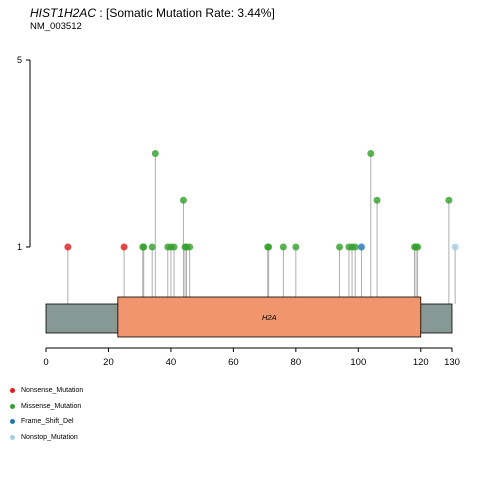  I want to click on legend-item-nonstop: Nonstop_Mutation, so click(46, 438).